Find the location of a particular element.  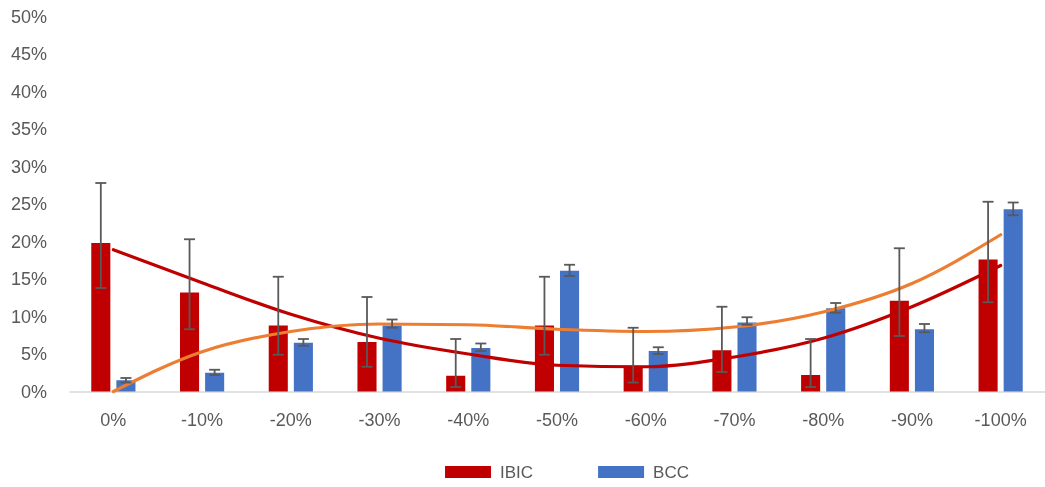

y-tick-label: 10% is located at coordinates (28, 316).